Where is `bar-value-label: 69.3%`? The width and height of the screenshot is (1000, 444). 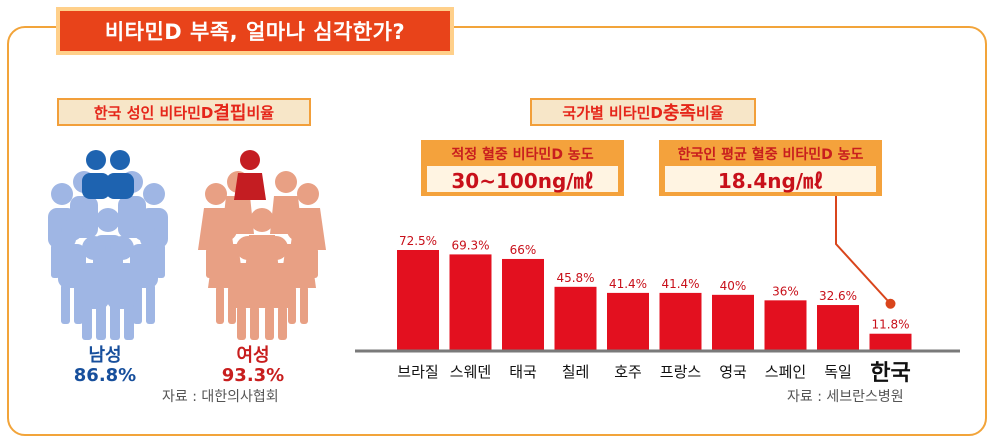 bar-value-label: 69.3% is located at coordinates (470, 245).